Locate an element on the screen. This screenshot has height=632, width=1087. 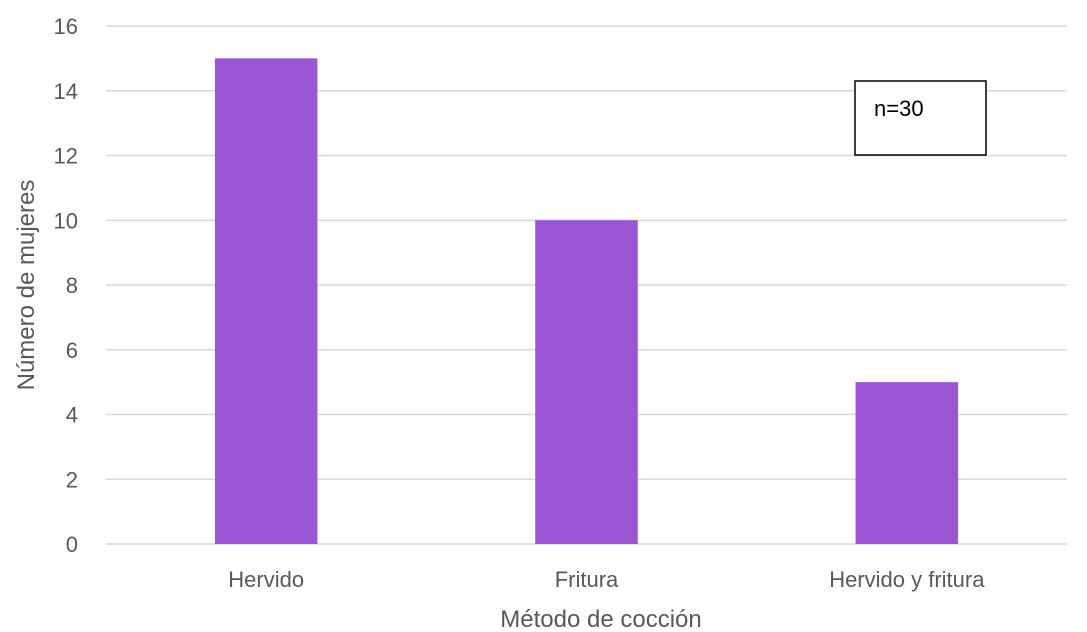
y-axis-title: Número de mujeres is located at coordinates (26, 285).